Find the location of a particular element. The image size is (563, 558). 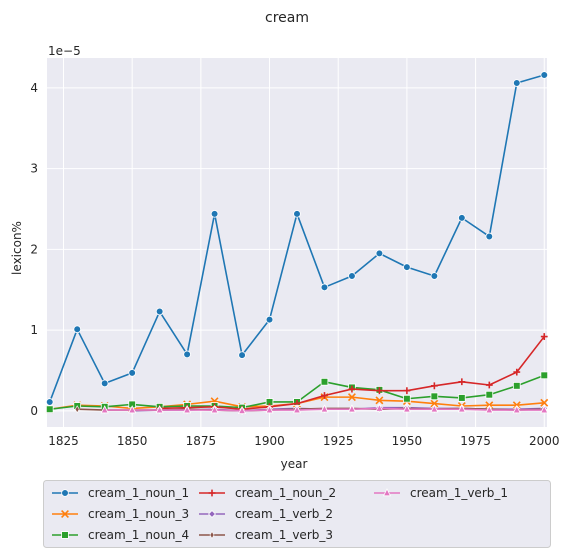

legend-label: cream_1_noun_2 is located at coordinates (285, 493).